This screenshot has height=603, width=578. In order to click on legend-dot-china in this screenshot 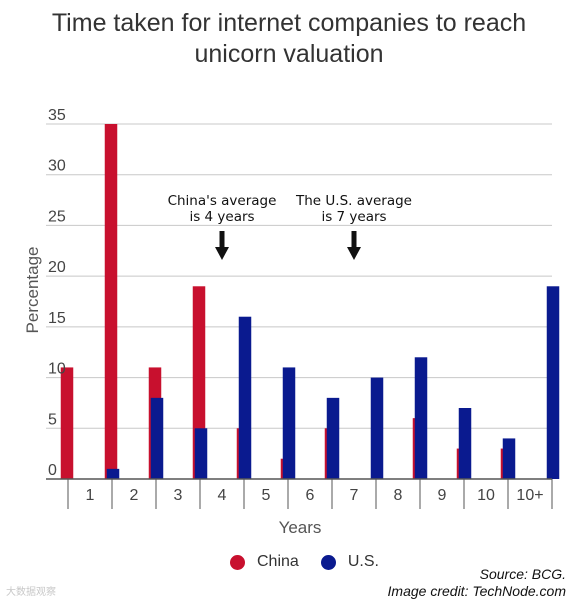, I will do `click(237, 562)`.